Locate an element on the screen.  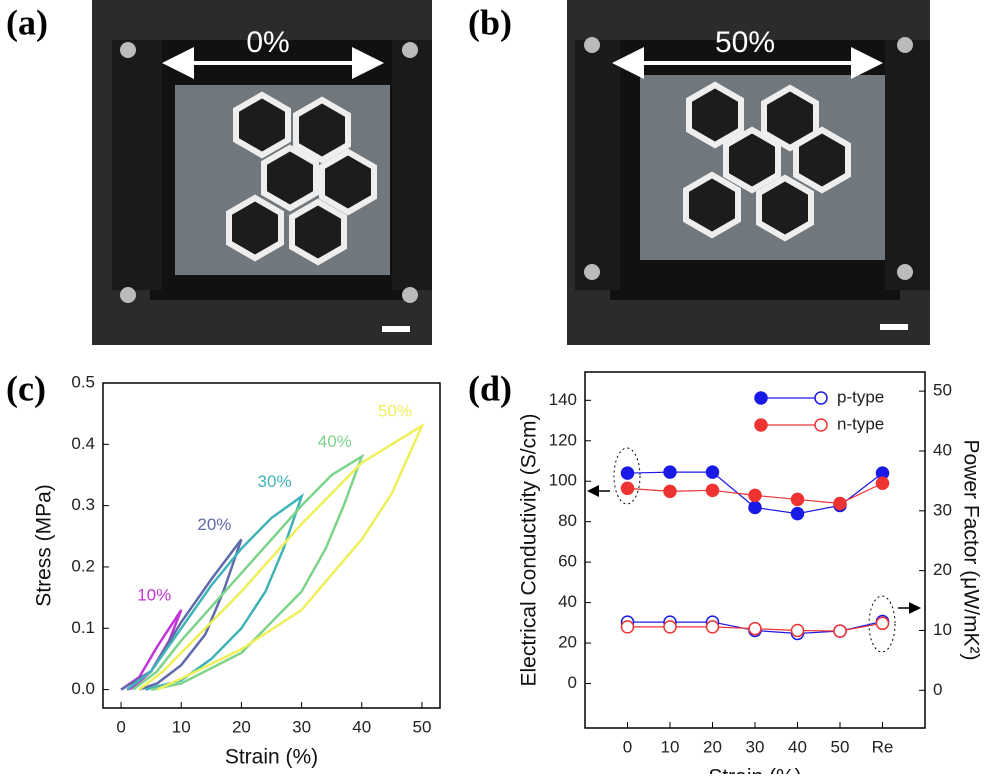
y-tick-label: 100 is located at coordinates (563, 480).